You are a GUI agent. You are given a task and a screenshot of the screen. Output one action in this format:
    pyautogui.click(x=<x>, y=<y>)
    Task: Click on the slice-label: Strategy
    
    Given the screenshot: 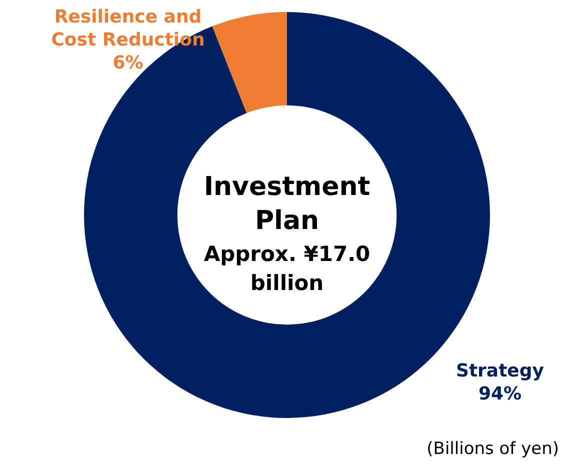 What is the action you would take?
    pyautogui.click(x=500, y=371)
    